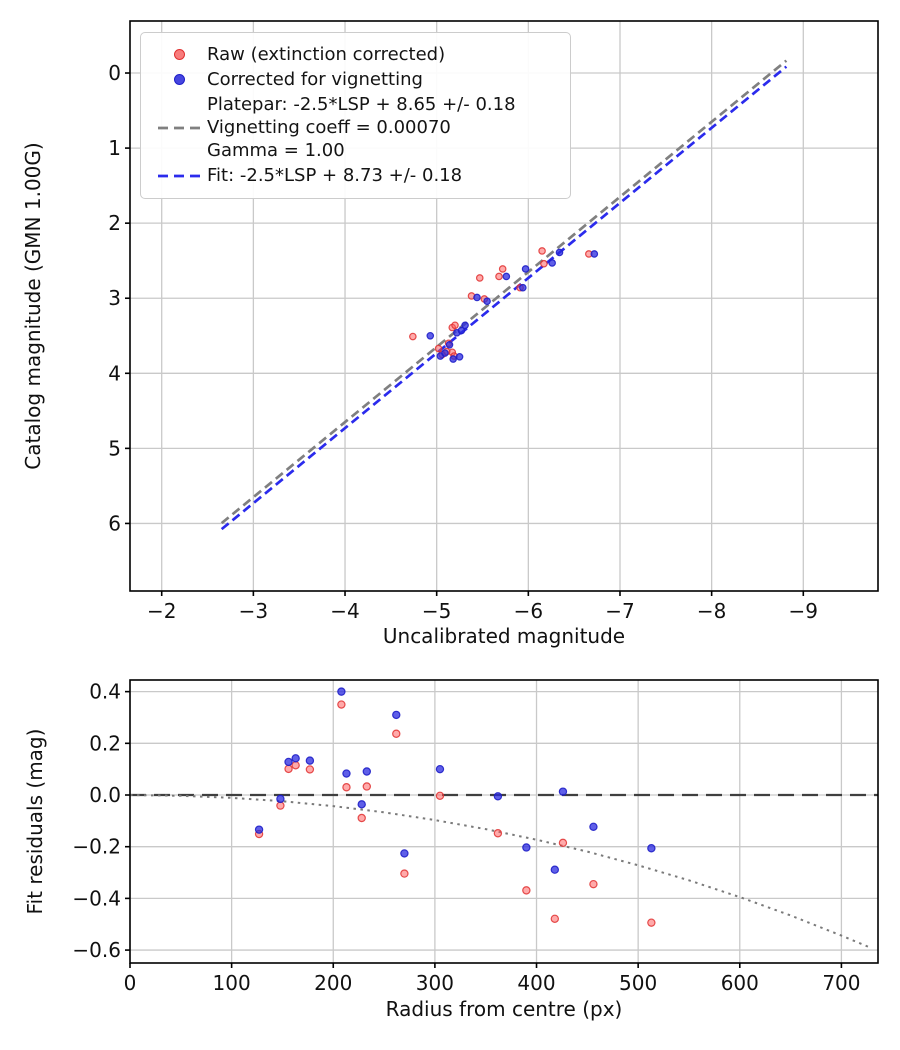  Describe the element at coordinates (329, 127) in the screenshot. I see `platepar-line-2: Vignetting coeff = 0.00070` at that location.